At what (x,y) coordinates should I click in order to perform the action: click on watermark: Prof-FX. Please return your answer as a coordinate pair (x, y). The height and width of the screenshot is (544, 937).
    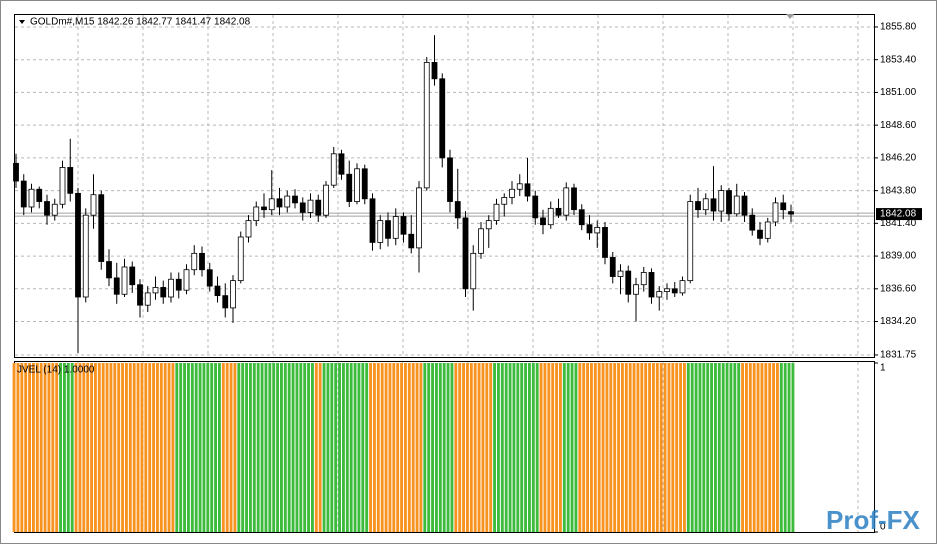
    Looking at the image, I should click on (873, 520).